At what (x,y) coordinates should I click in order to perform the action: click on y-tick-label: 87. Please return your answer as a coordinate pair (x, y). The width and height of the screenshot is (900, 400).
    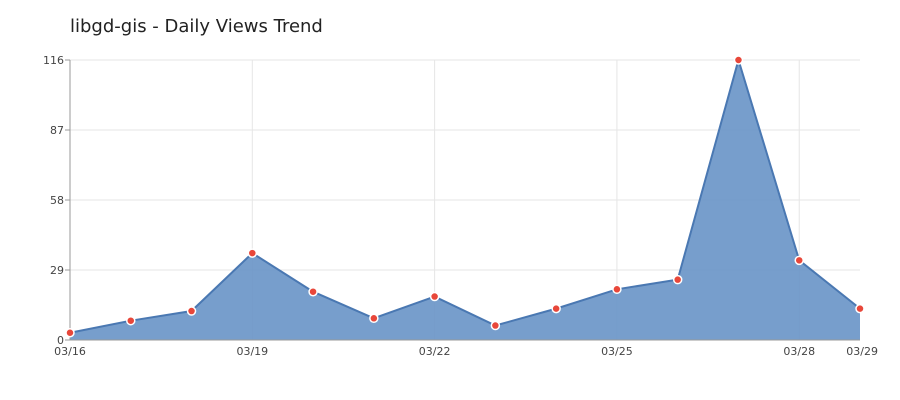
    Looking at the image, I should click on (57, 130).